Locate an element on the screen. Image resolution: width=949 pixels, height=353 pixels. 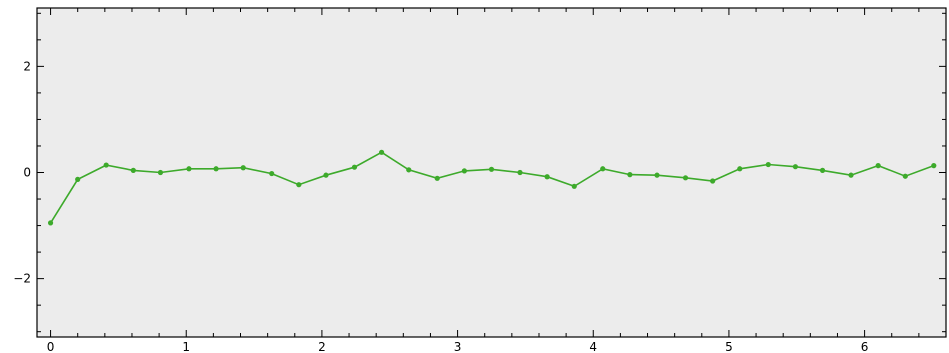
x-tick-label: 6 is located at coordinates (865, 346).